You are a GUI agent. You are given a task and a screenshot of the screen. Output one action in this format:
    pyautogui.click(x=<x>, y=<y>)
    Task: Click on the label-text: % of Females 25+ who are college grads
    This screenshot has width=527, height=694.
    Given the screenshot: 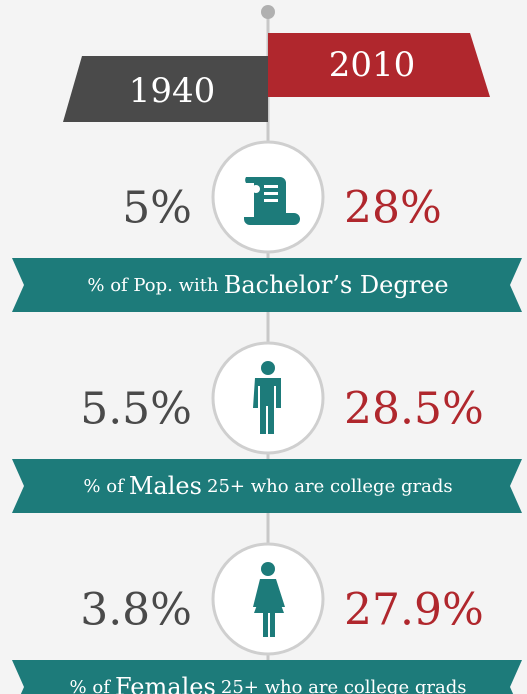 What is the action you would take?
    pyautogui.click(x=268, y=683)
    